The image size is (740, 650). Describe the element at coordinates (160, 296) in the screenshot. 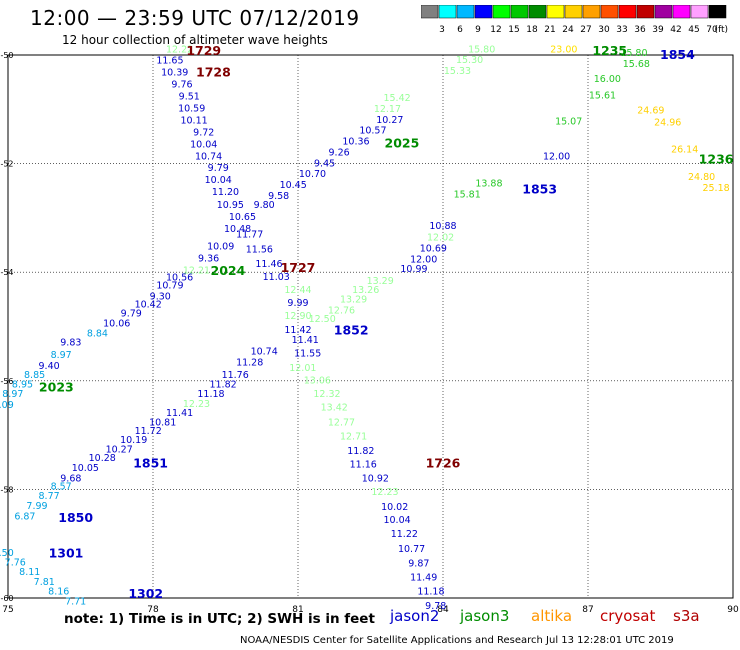

I see `wave-height-value: 9.30` at that location.